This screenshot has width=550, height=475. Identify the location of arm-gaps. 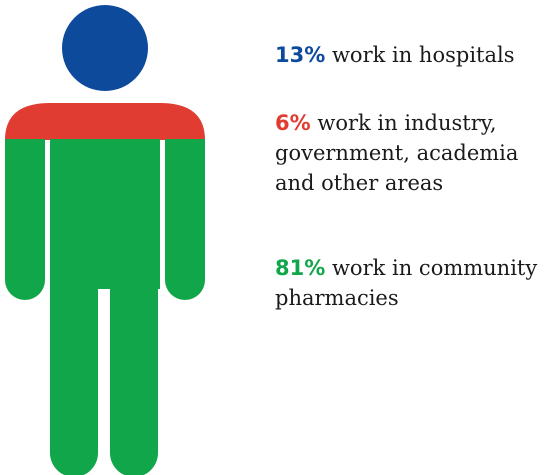
(105, 220).